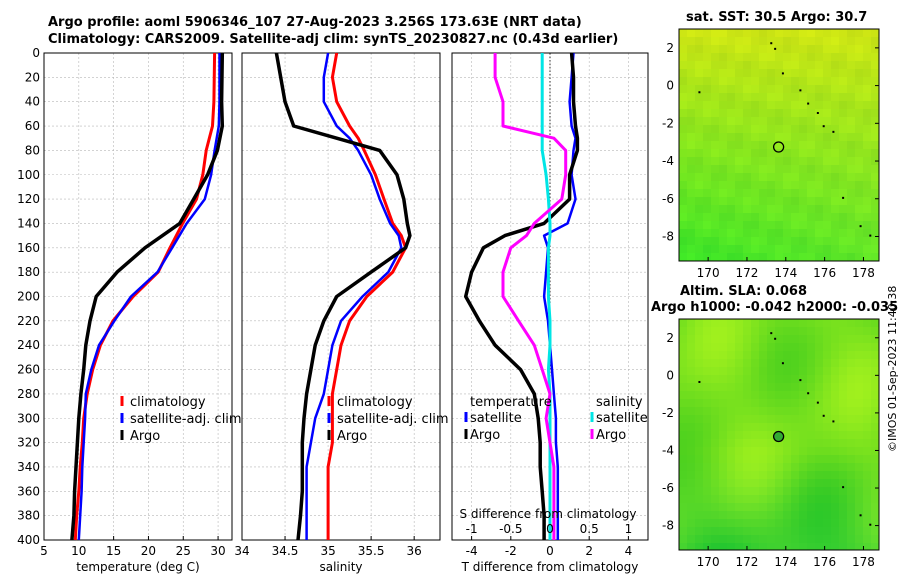 This screenshot has width=900, height=580. What do you see at coordinates (371, 551) in the screenshot?
I see `x-tick-label: 35.5` at bounding box center [371, 551].